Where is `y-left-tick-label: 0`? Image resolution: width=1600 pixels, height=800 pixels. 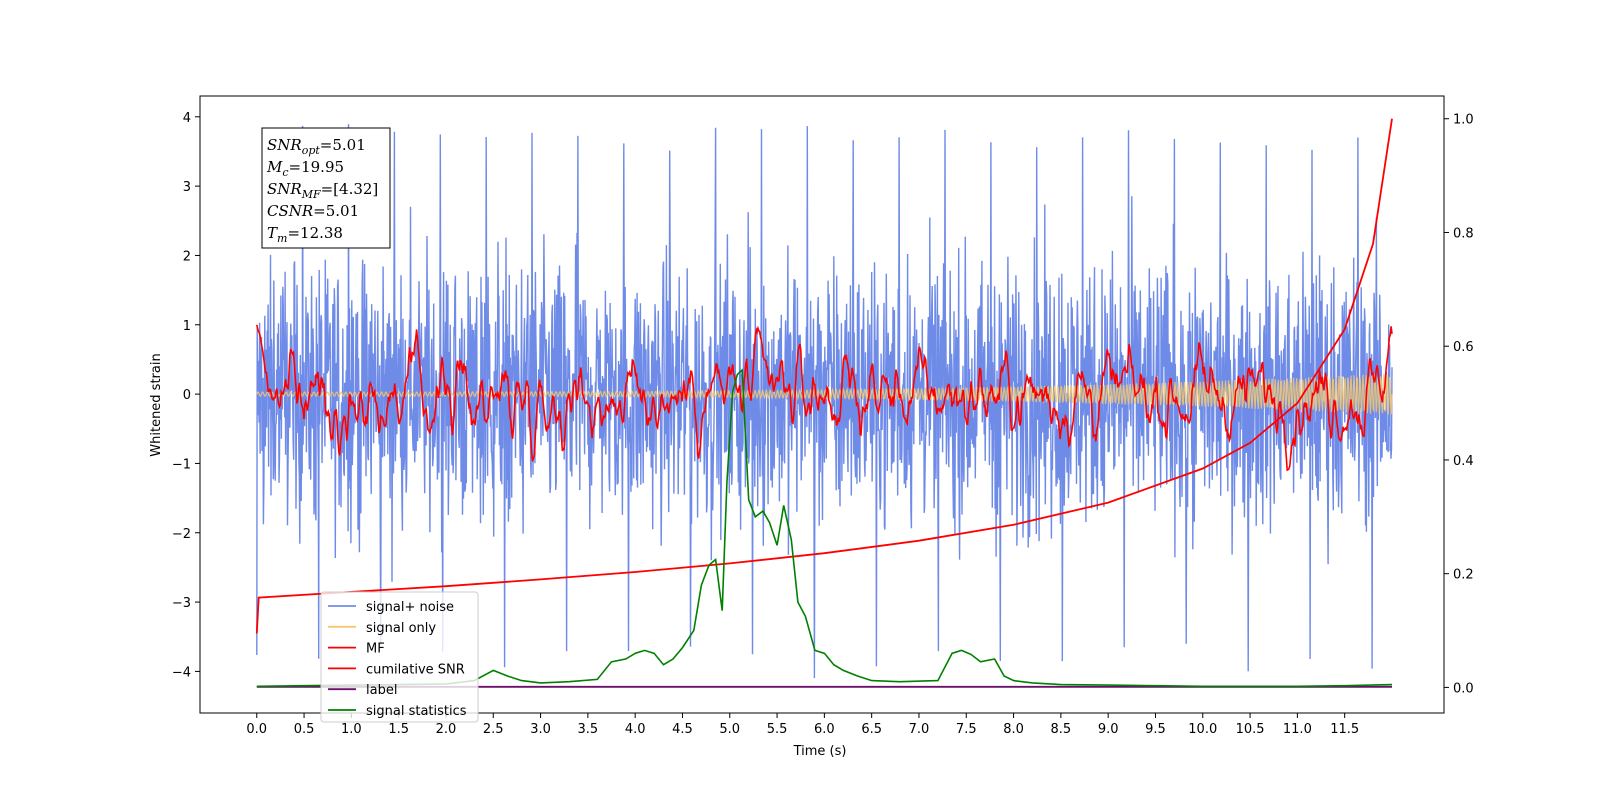 y-left-tick-label: 0 is located at coordinates (187, 395).